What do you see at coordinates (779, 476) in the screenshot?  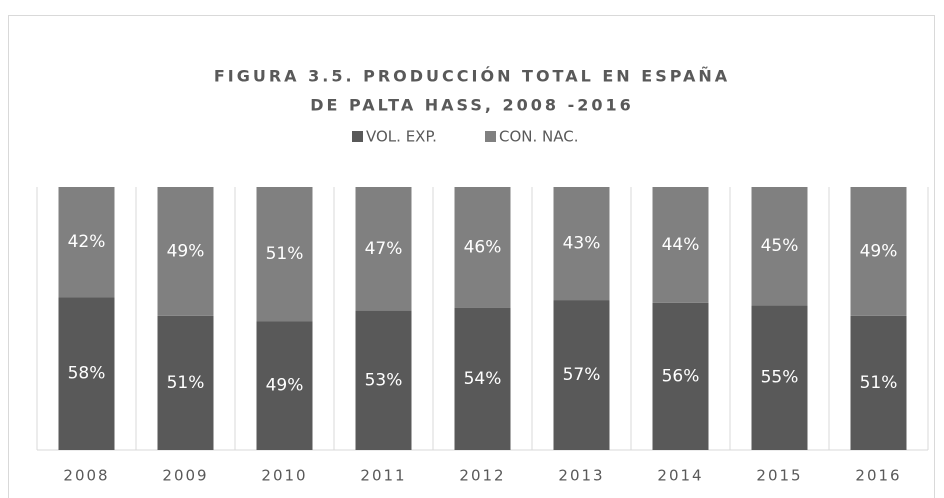 I see `x-tick-label: 2015` at bounding box center [779, 476].